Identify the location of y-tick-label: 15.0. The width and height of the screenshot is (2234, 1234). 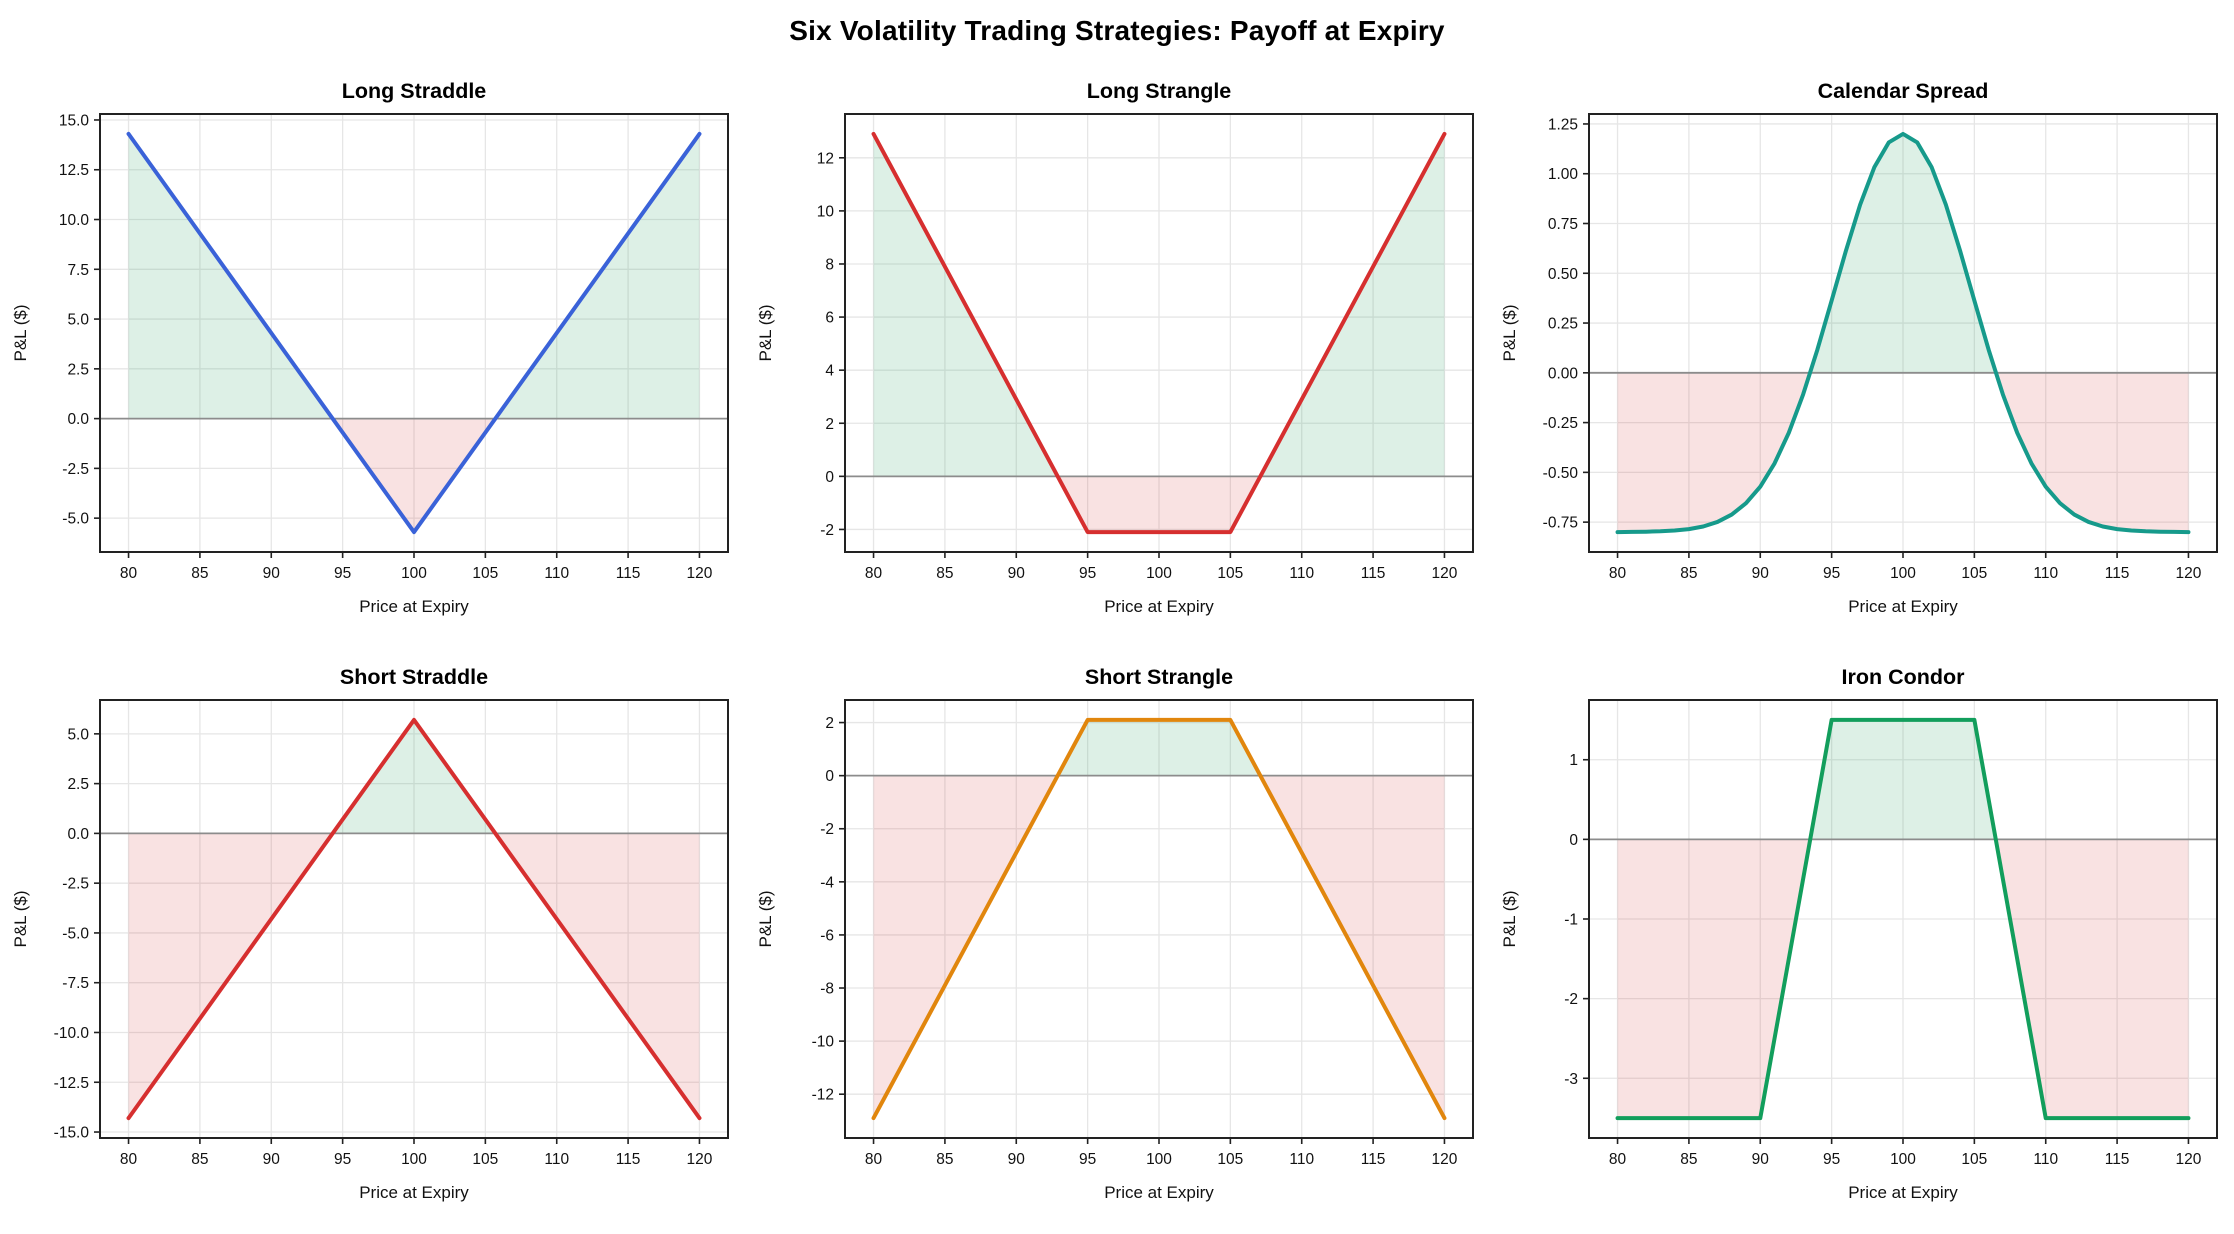
(74, 120).